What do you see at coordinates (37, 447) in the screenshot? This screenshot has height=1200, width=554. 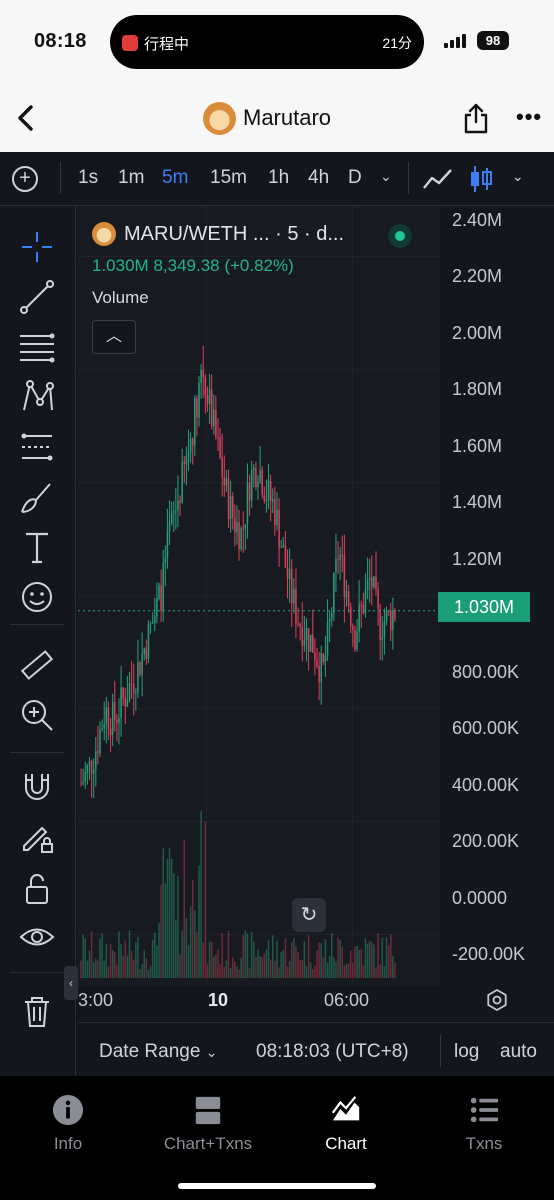 I see `projection-icon` at bounding box center [37, 447].